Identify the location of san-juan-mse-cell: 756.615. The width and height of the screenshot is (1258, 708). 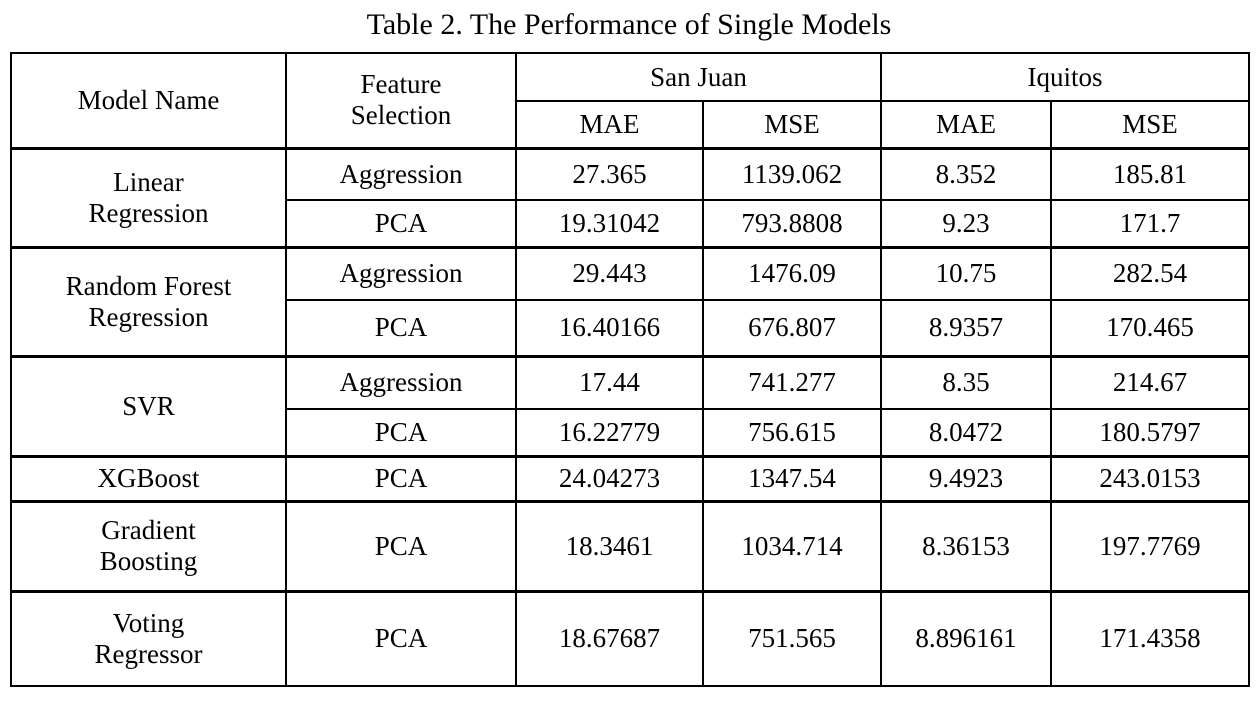
(792, 432).